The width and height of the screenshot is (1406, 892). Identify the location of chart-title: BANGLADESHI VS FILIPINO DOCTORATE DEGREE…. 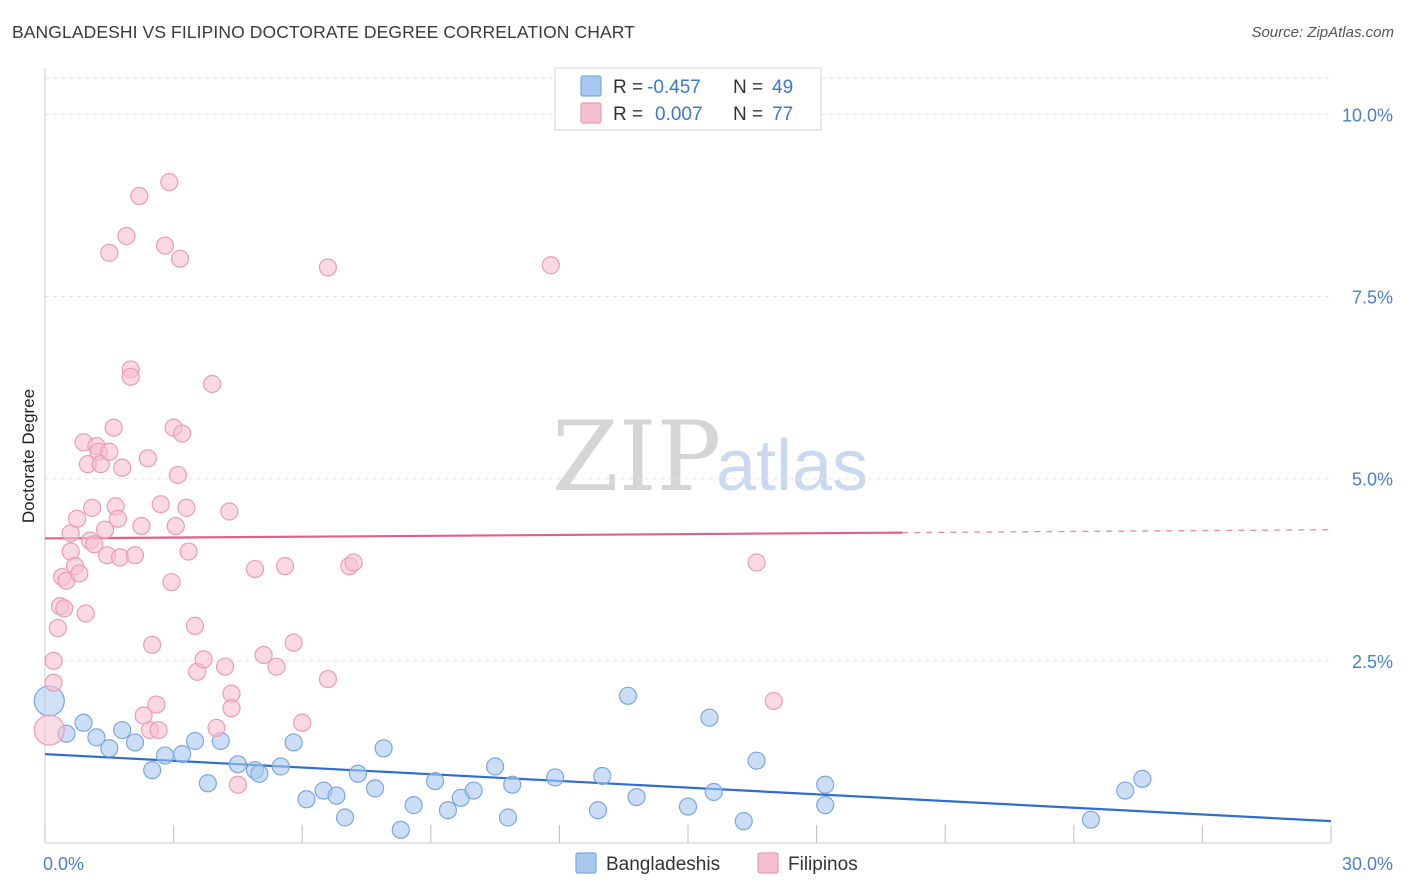
(323, 32).